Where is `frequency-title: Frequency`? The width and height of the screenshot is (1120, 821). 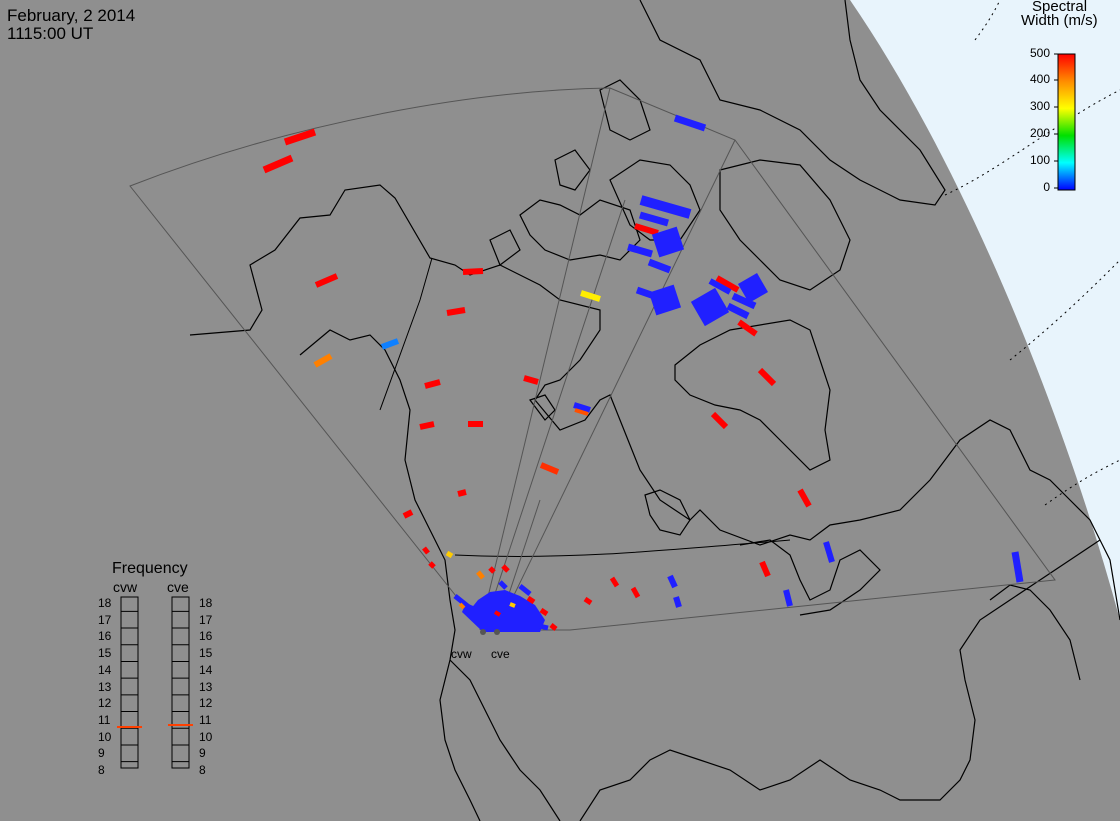 frequency-title: Frequency is located at coordinates (150, 568).